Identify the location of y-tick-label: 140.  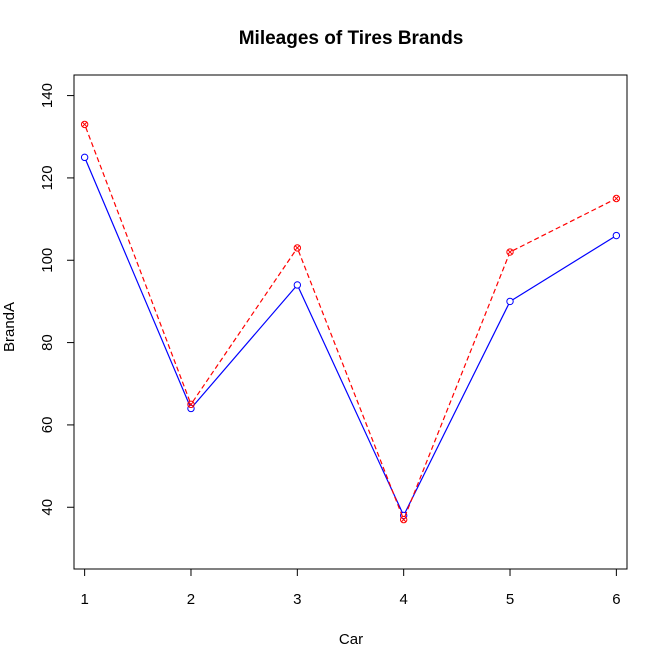
(47, 95).